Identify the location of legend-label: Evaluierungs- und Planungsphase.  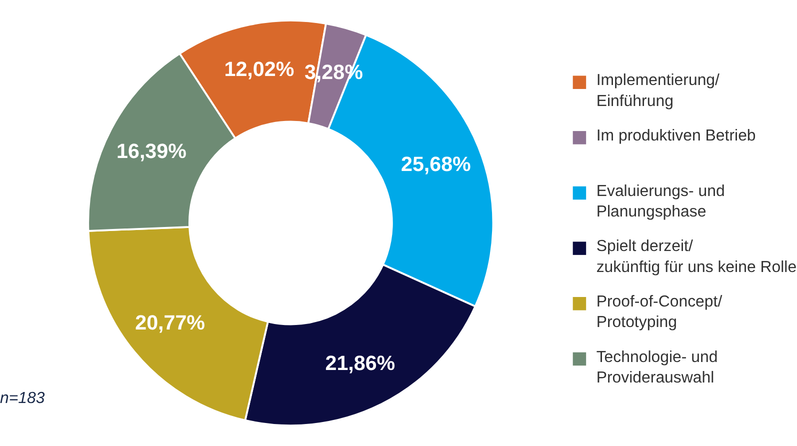
(660, 201).